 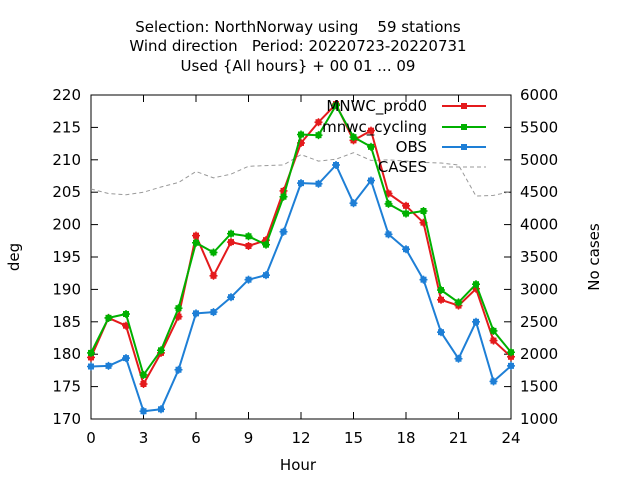 What do you see at coordinates (196, 438) in the screenshot?
I see `x-tick-label: 6` at bounding box center [196, 438].